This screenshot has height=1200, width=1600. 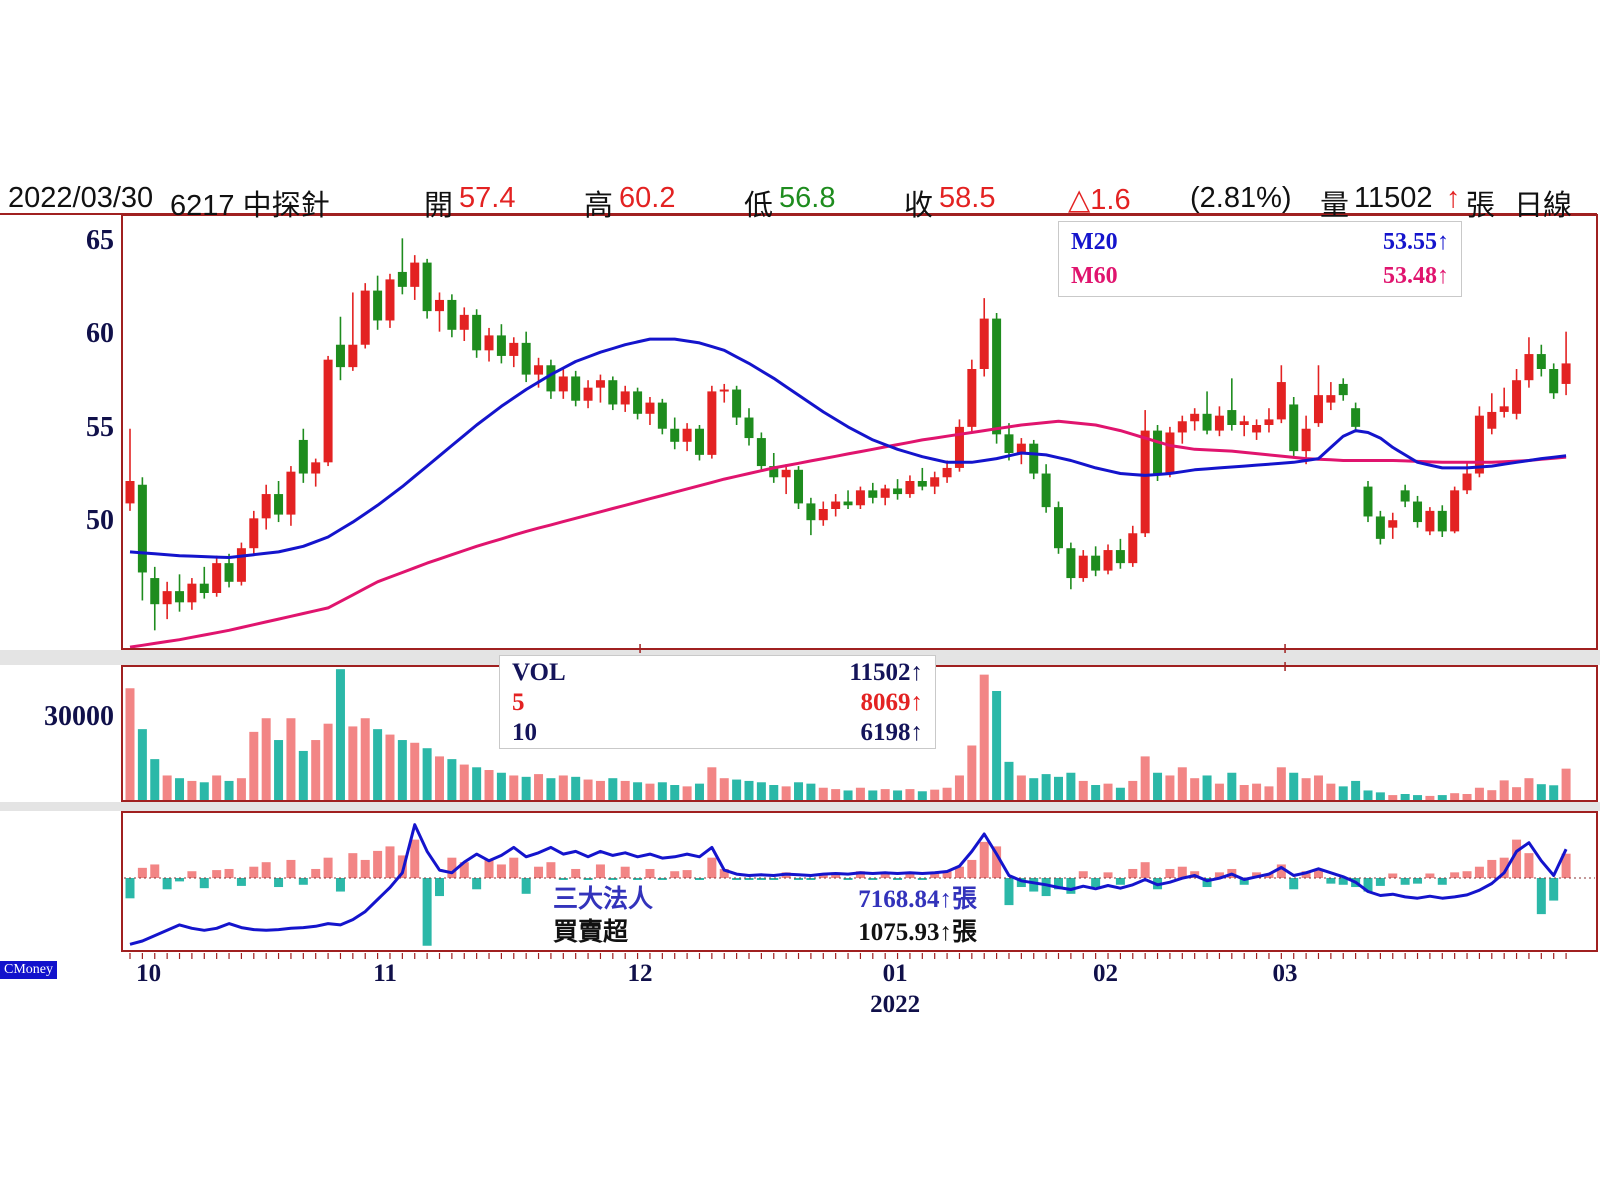 I want to click on vol-ma10-label: 10, so click(x=524, y=732).